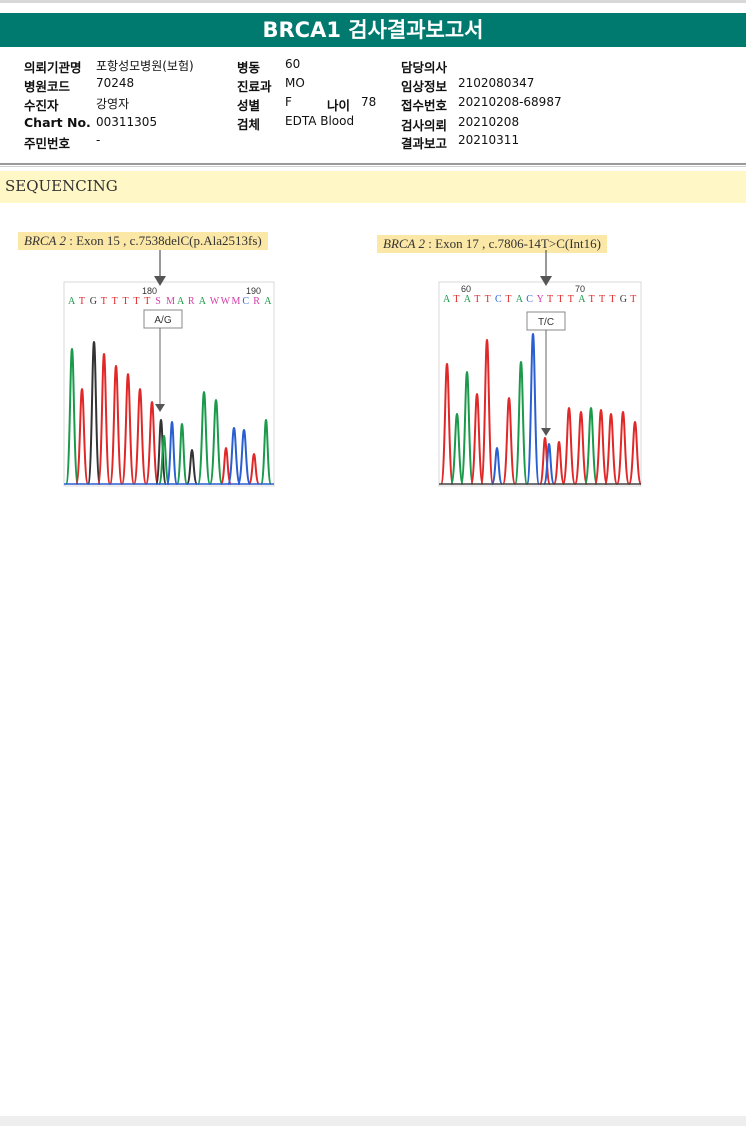  I want to click on clinical-label: 임상정보, so click(424, 86).